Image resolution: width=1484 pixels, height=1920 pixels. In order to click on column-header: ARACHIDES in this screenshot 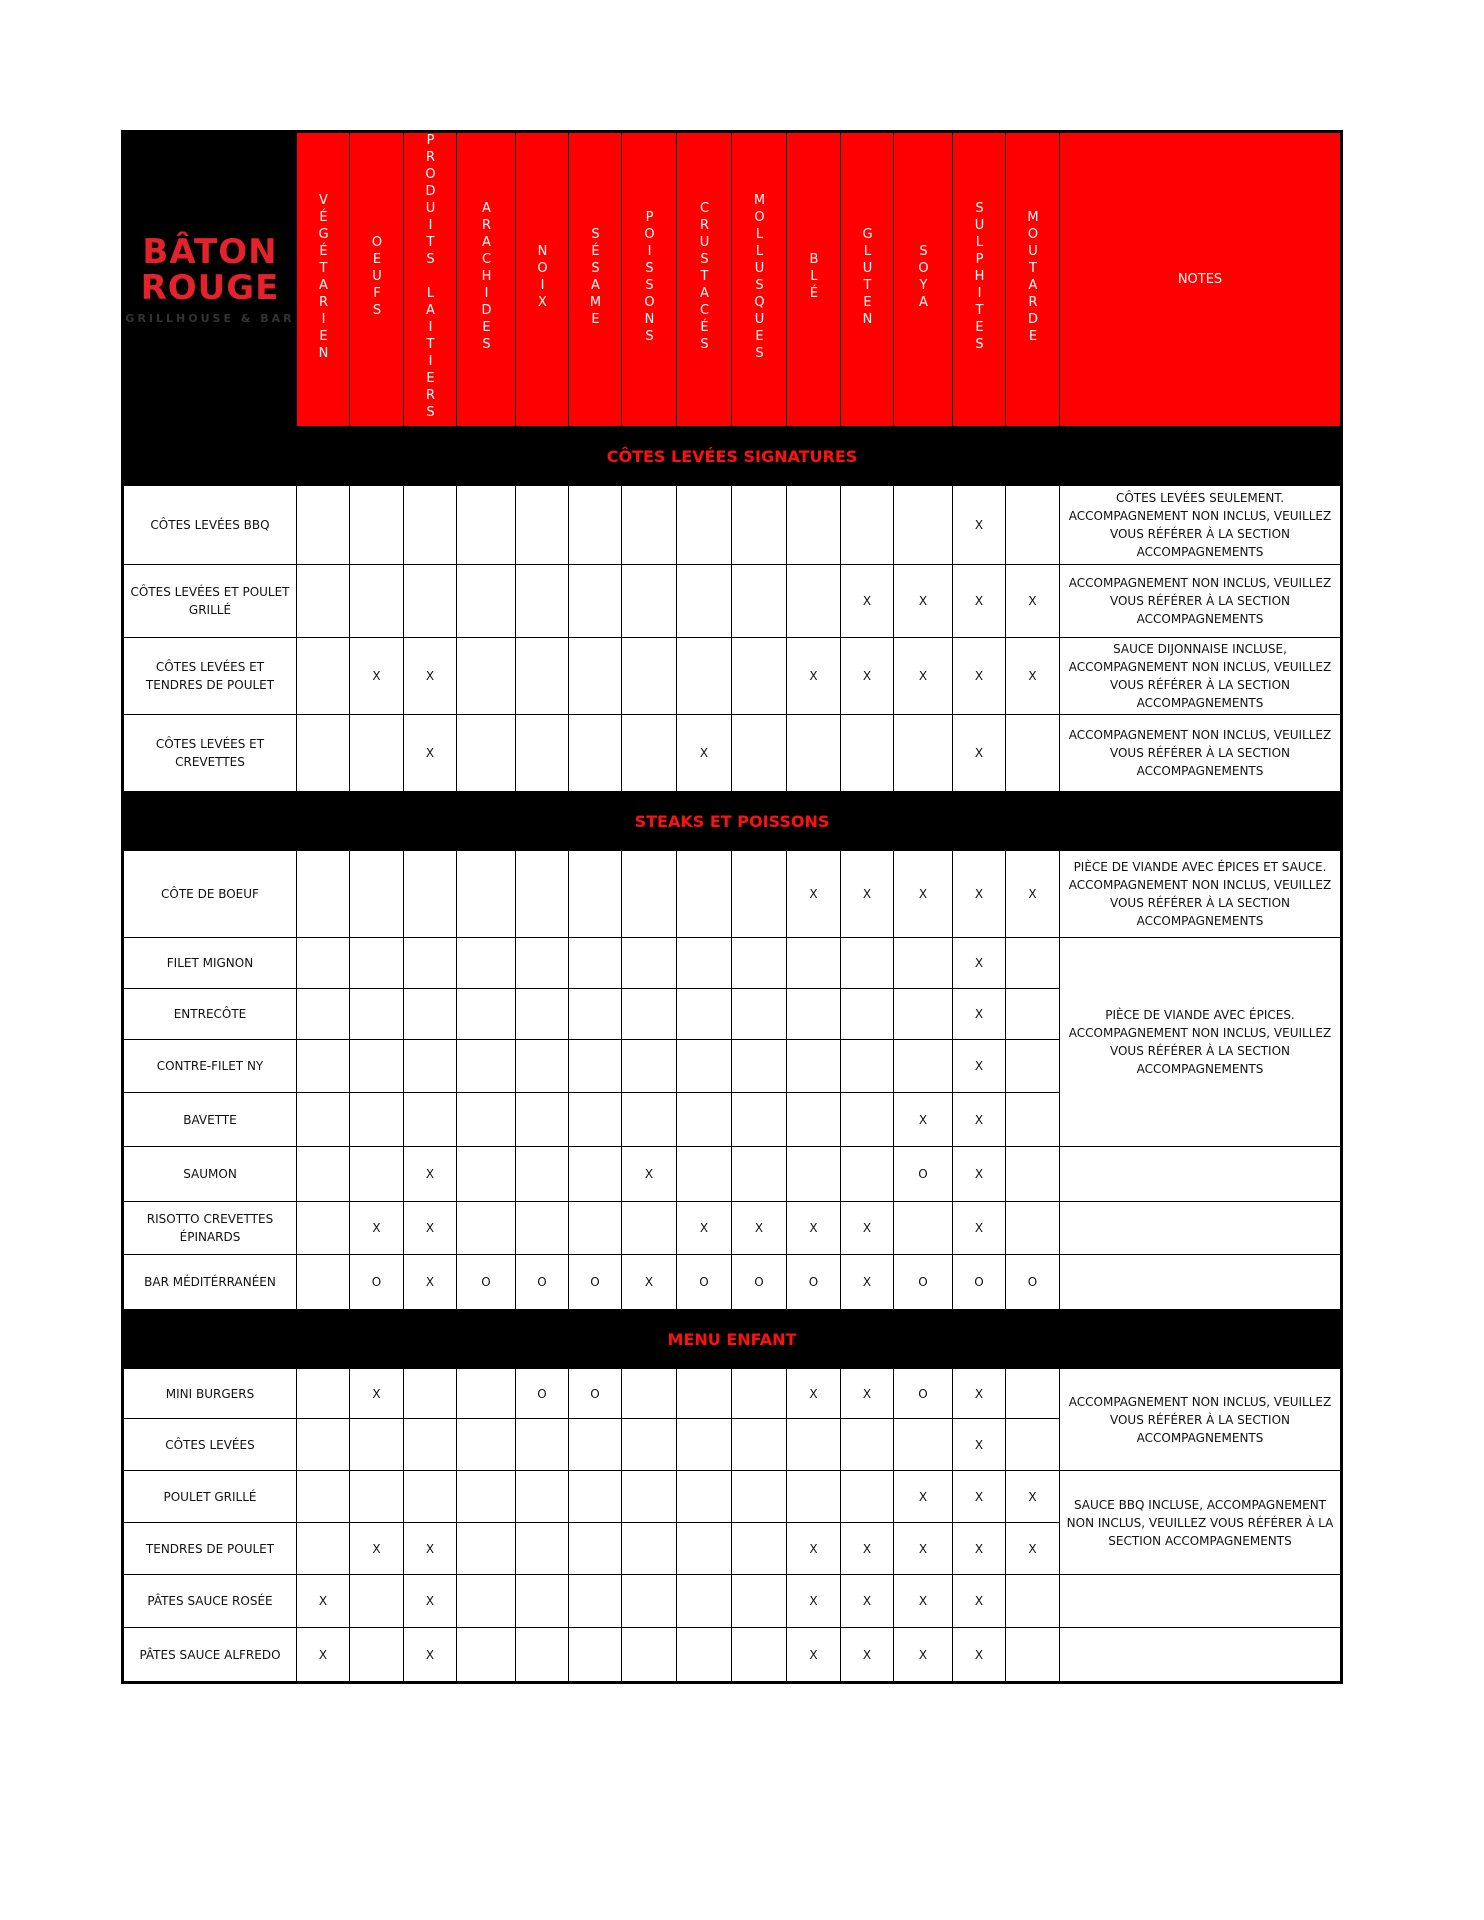, I will do `click(486, 279)`.